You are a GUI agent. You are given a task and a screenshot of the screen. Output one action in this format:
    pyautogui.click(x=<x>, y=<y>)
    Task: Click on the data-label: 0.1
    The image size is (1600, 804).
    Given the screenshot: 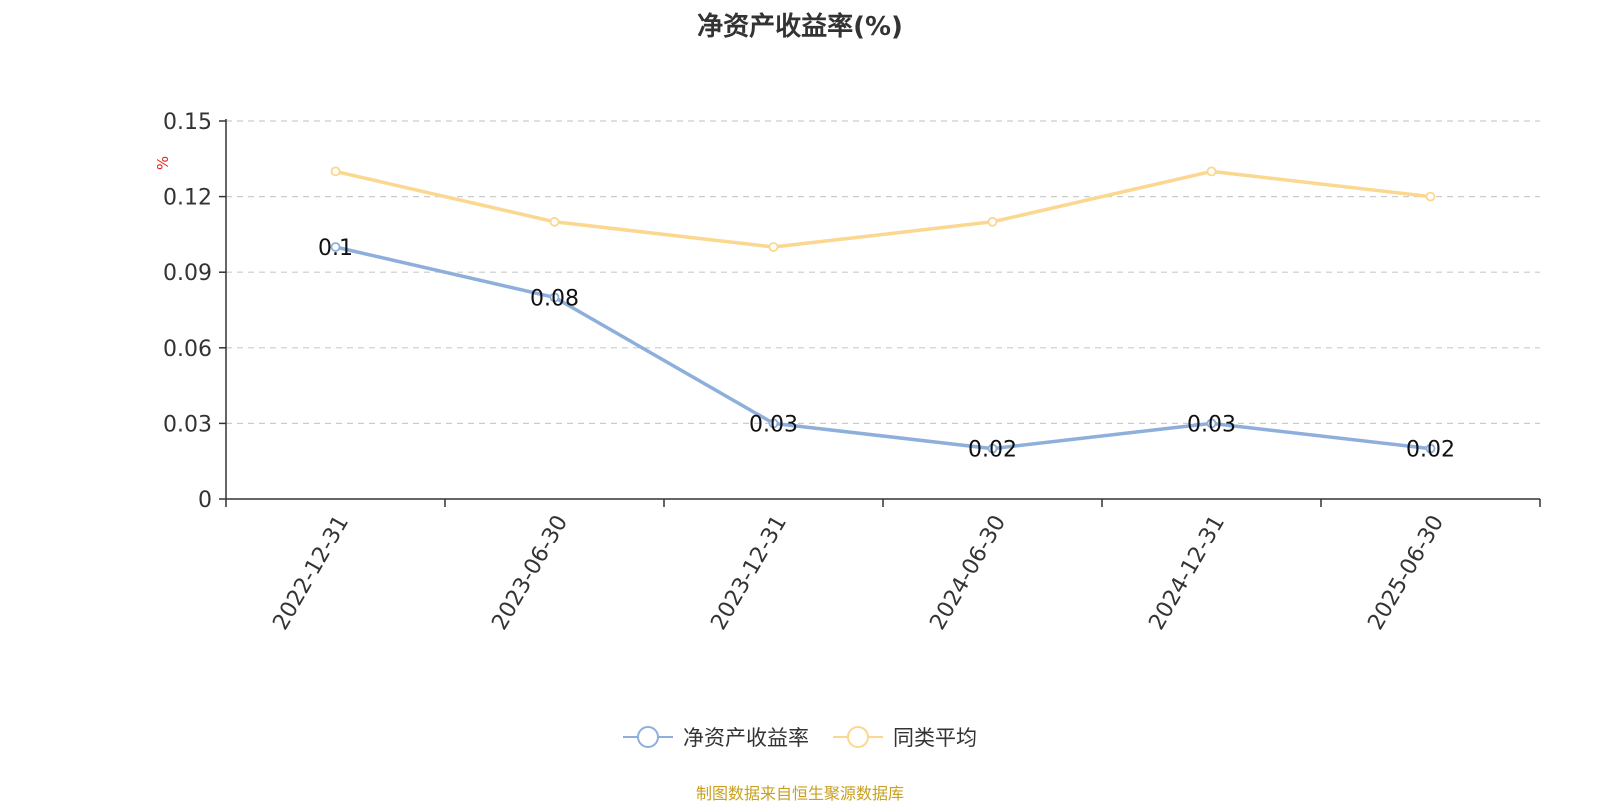 What is the action you would take?
    pyautogui.click(x=335, y=248)
    